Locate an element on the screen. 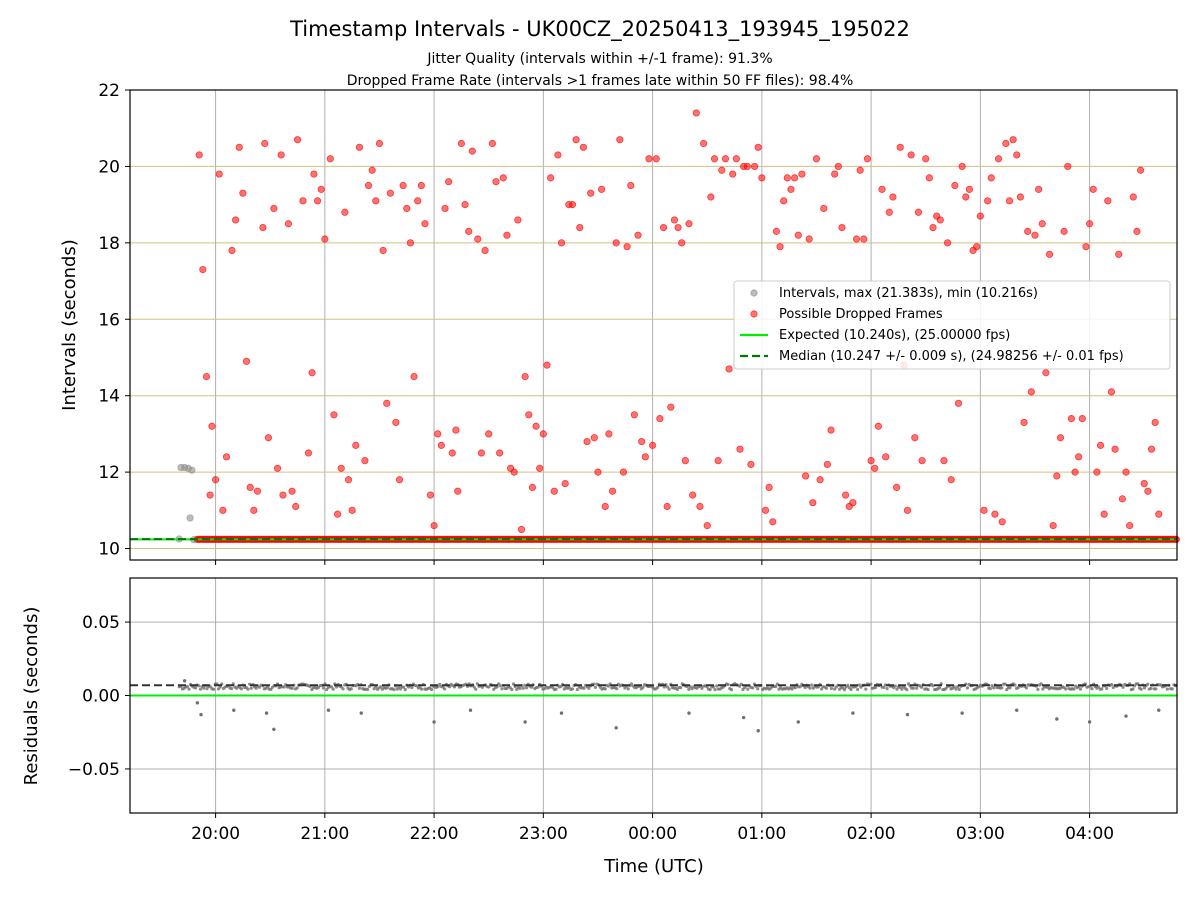 This screenshot has height=900, width=1200. x-tick-label: 21:00 is located at coordinates (324, 834).